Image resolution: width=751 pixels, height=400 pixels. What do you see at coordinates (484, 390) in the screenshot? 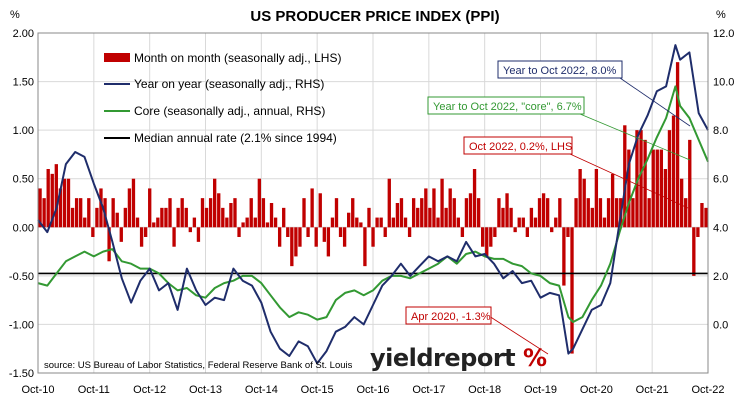
I see `x-tick-label: Oct-18` at bounding box center [484, 390].